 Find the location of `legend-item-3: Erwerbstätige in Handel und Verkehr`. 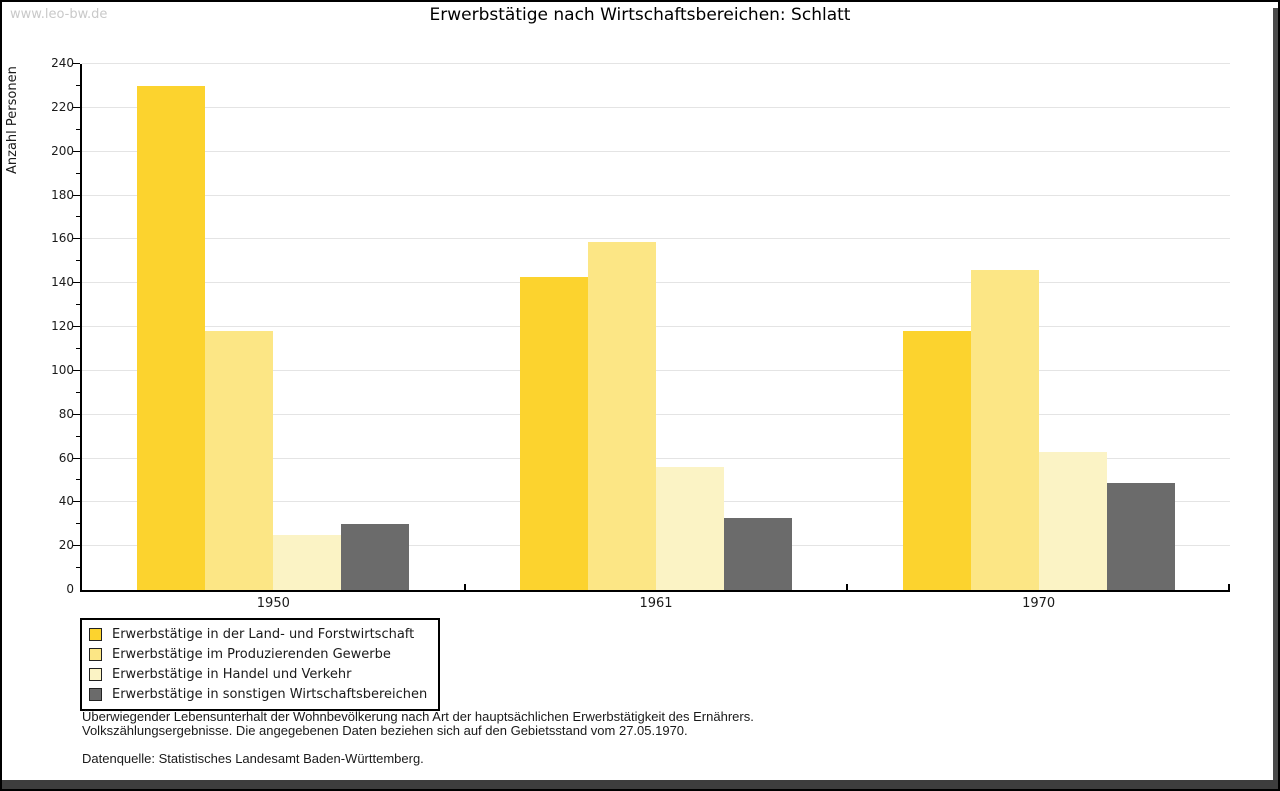

legend-item-3: Erwerbstätige in Handel und Verkehr is located at coordinates (258, 674).